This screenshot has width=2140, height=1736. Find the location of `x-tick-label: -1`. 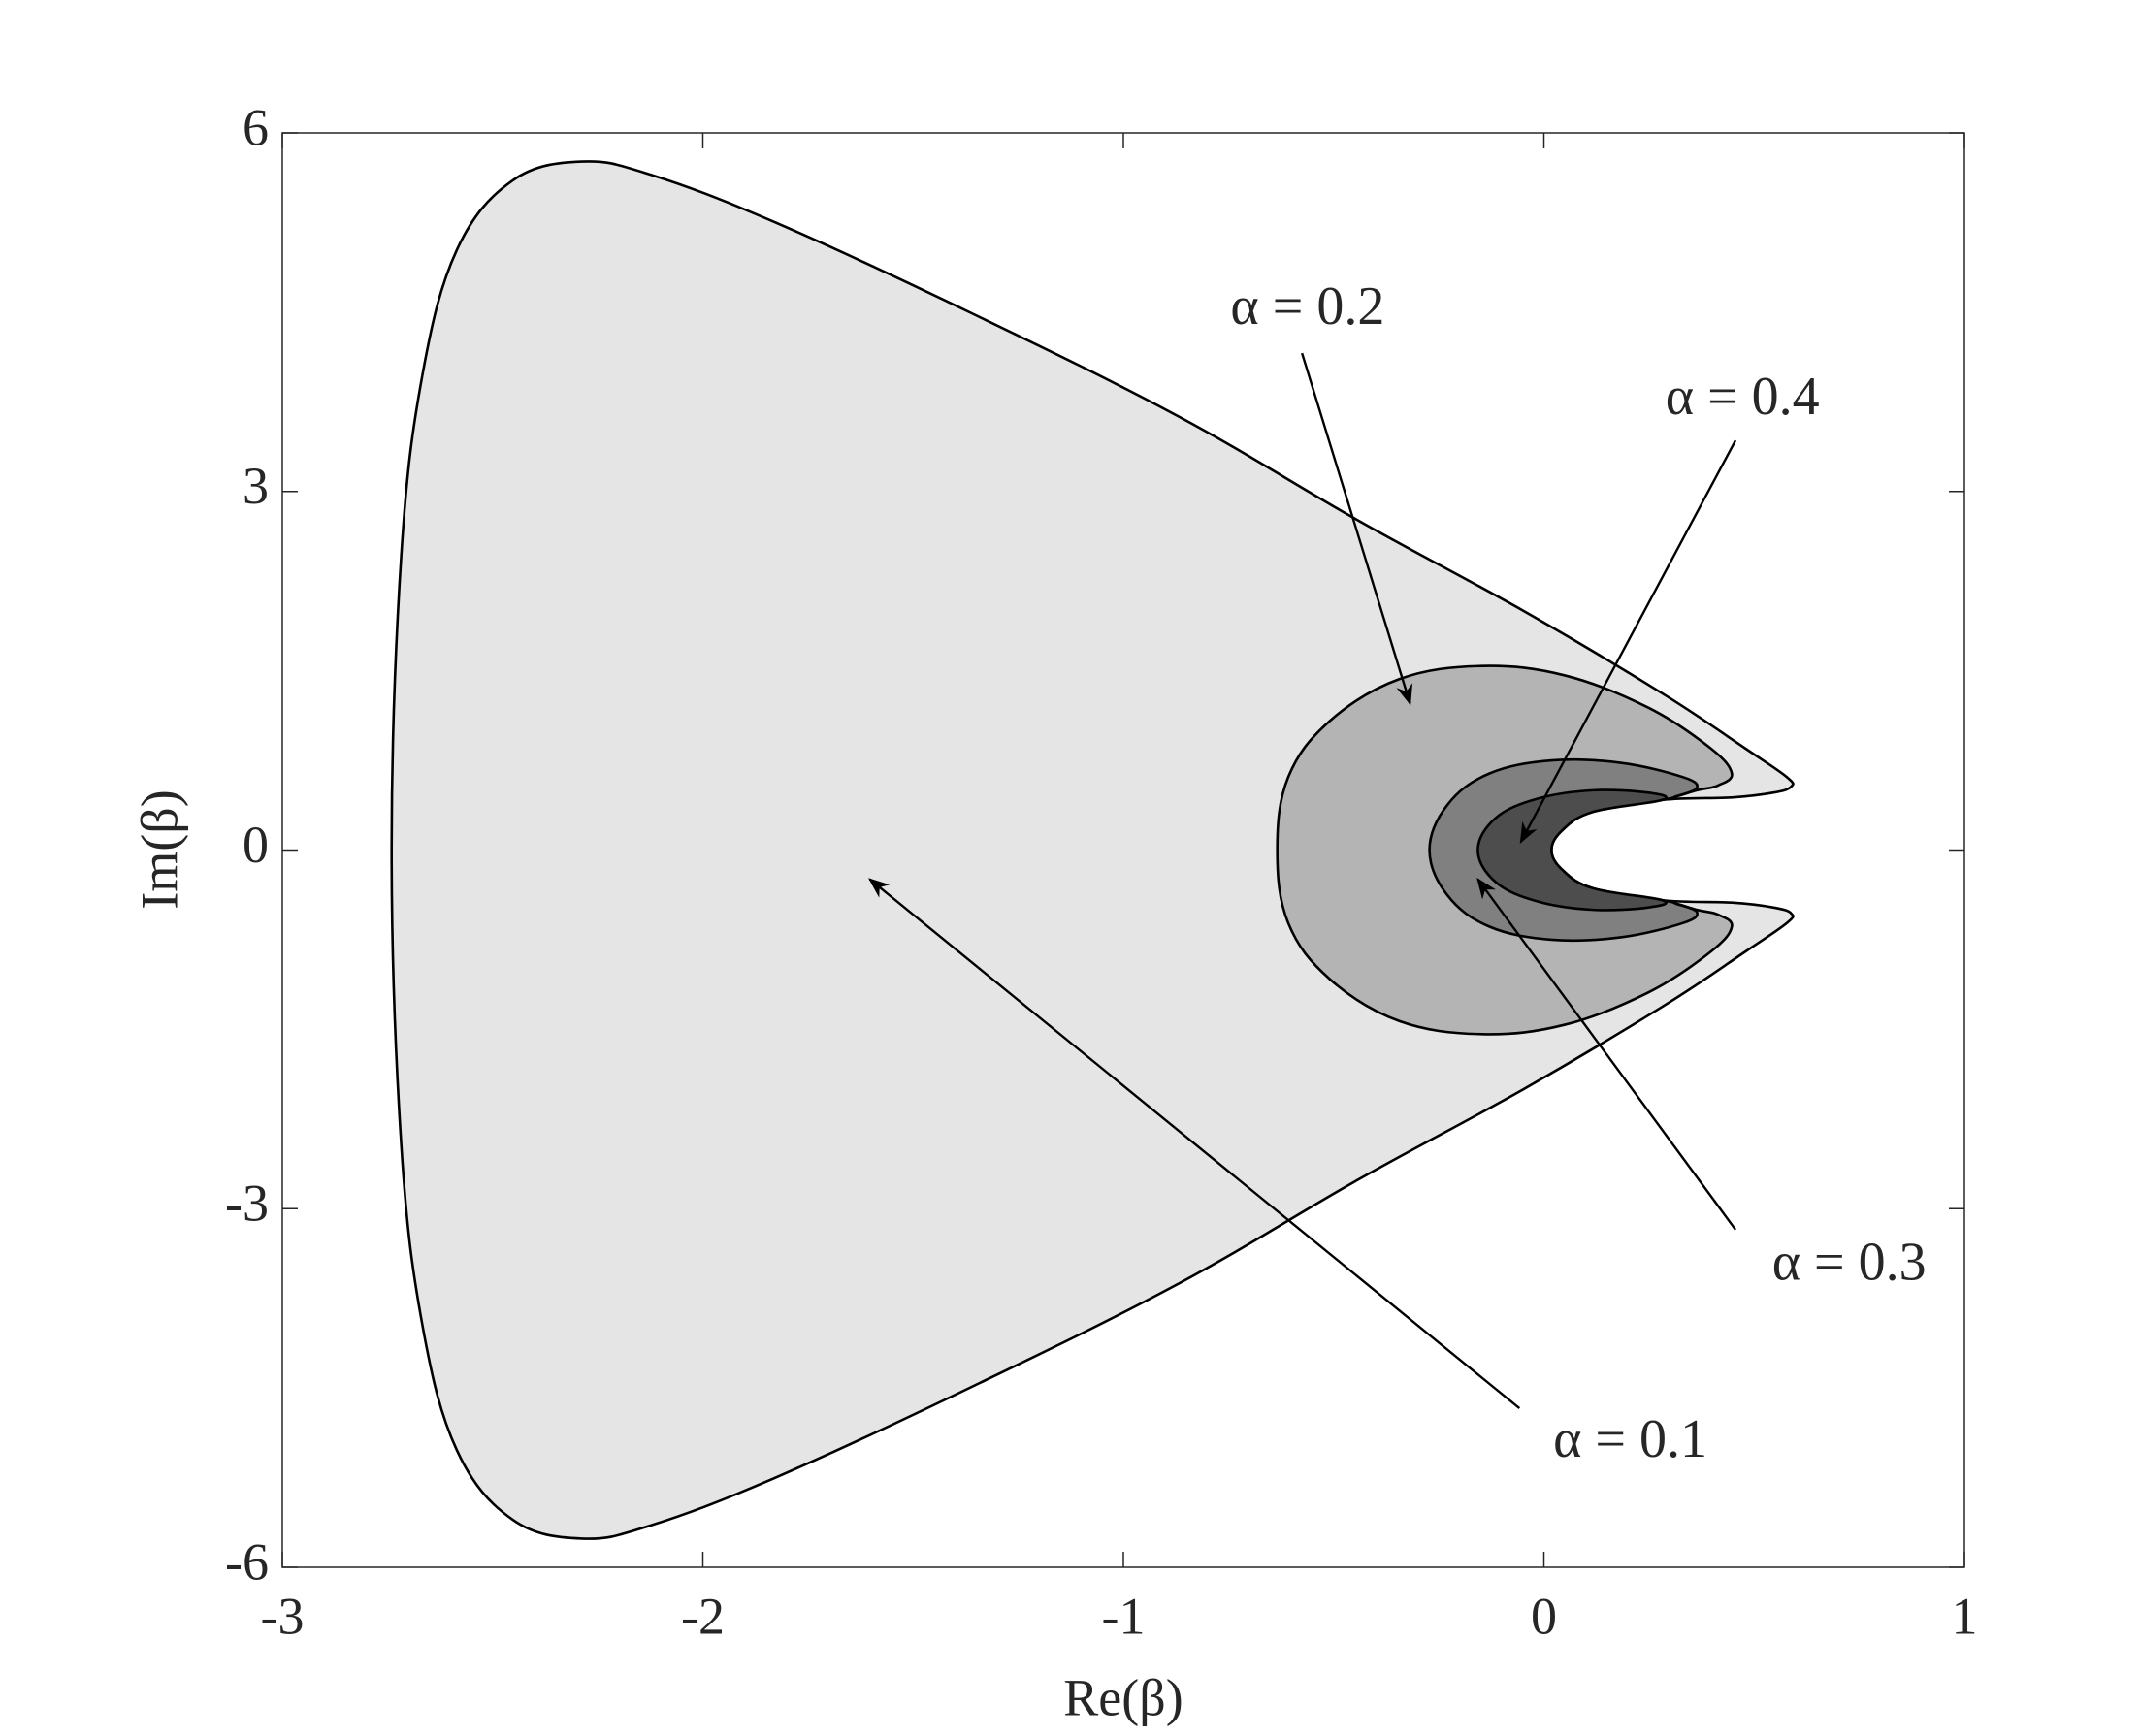

x-tick-label: -1 is located at coordinates (1124, 1616).